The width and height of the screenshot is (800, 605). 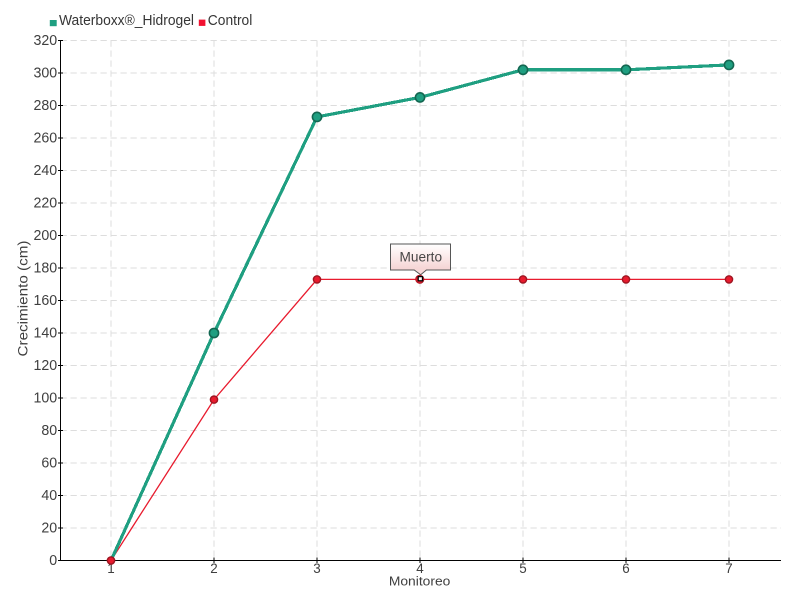 I want to click on svg-text: Control, so click(x=230, y=21).